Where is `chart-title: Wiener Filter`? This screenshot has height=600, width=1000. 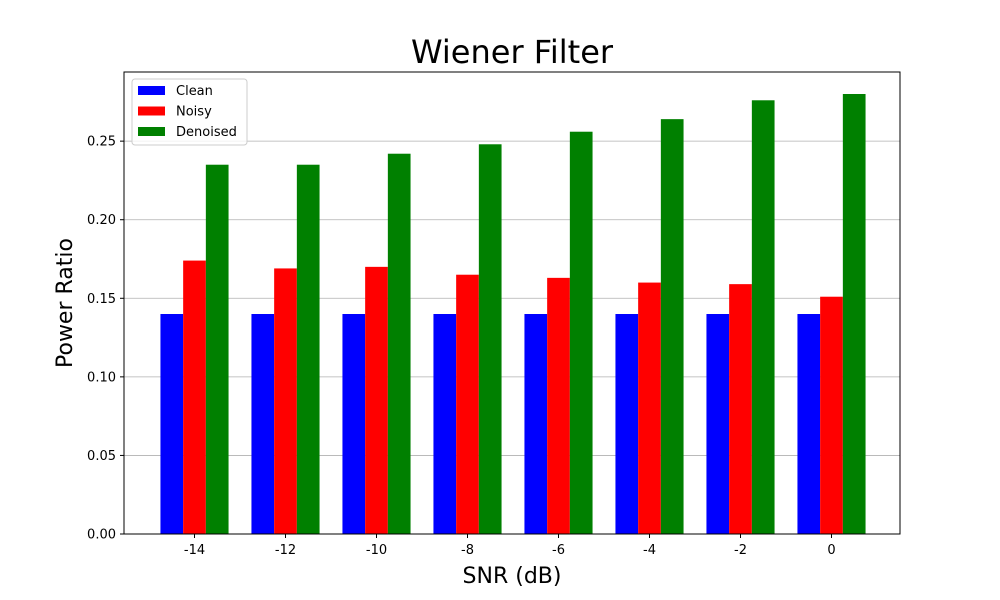 chart-title: Wiener Filter is located at coordinates (512, 52).